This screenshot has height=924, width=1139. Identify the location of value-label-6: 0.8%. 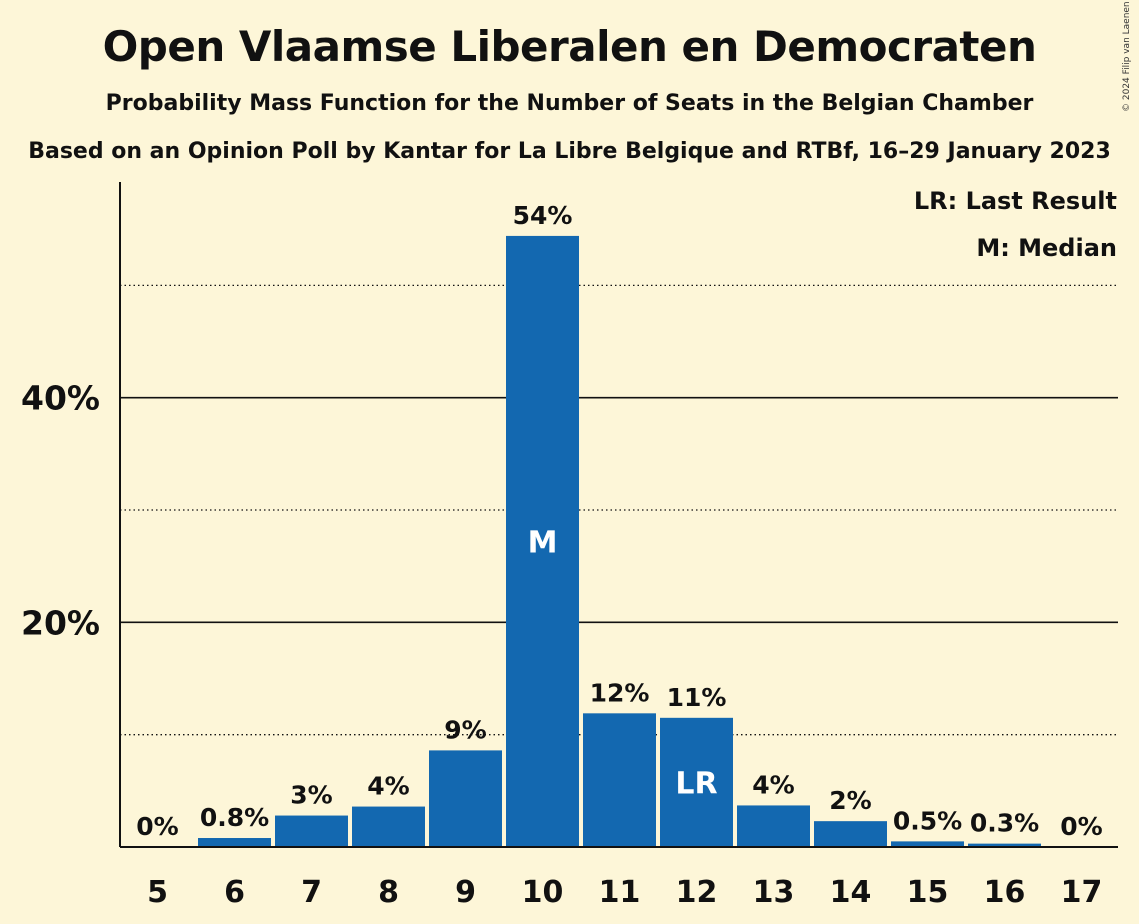
(234, 817).